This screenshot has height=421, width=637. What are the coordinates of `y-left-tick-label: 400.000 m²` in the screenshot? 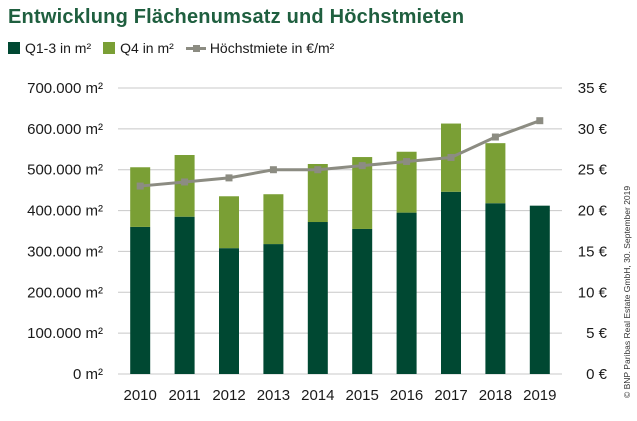 It's located at (65, 211).